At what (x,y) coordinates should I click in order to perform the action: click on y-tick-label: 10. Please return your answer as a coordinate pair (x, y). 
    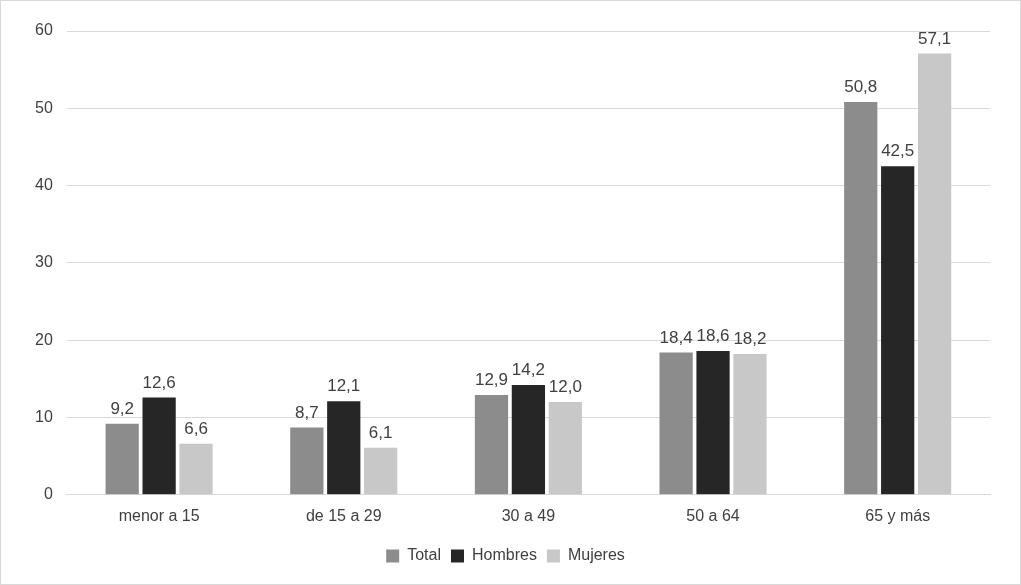
    Looking at the image, I should click on (44, 416).